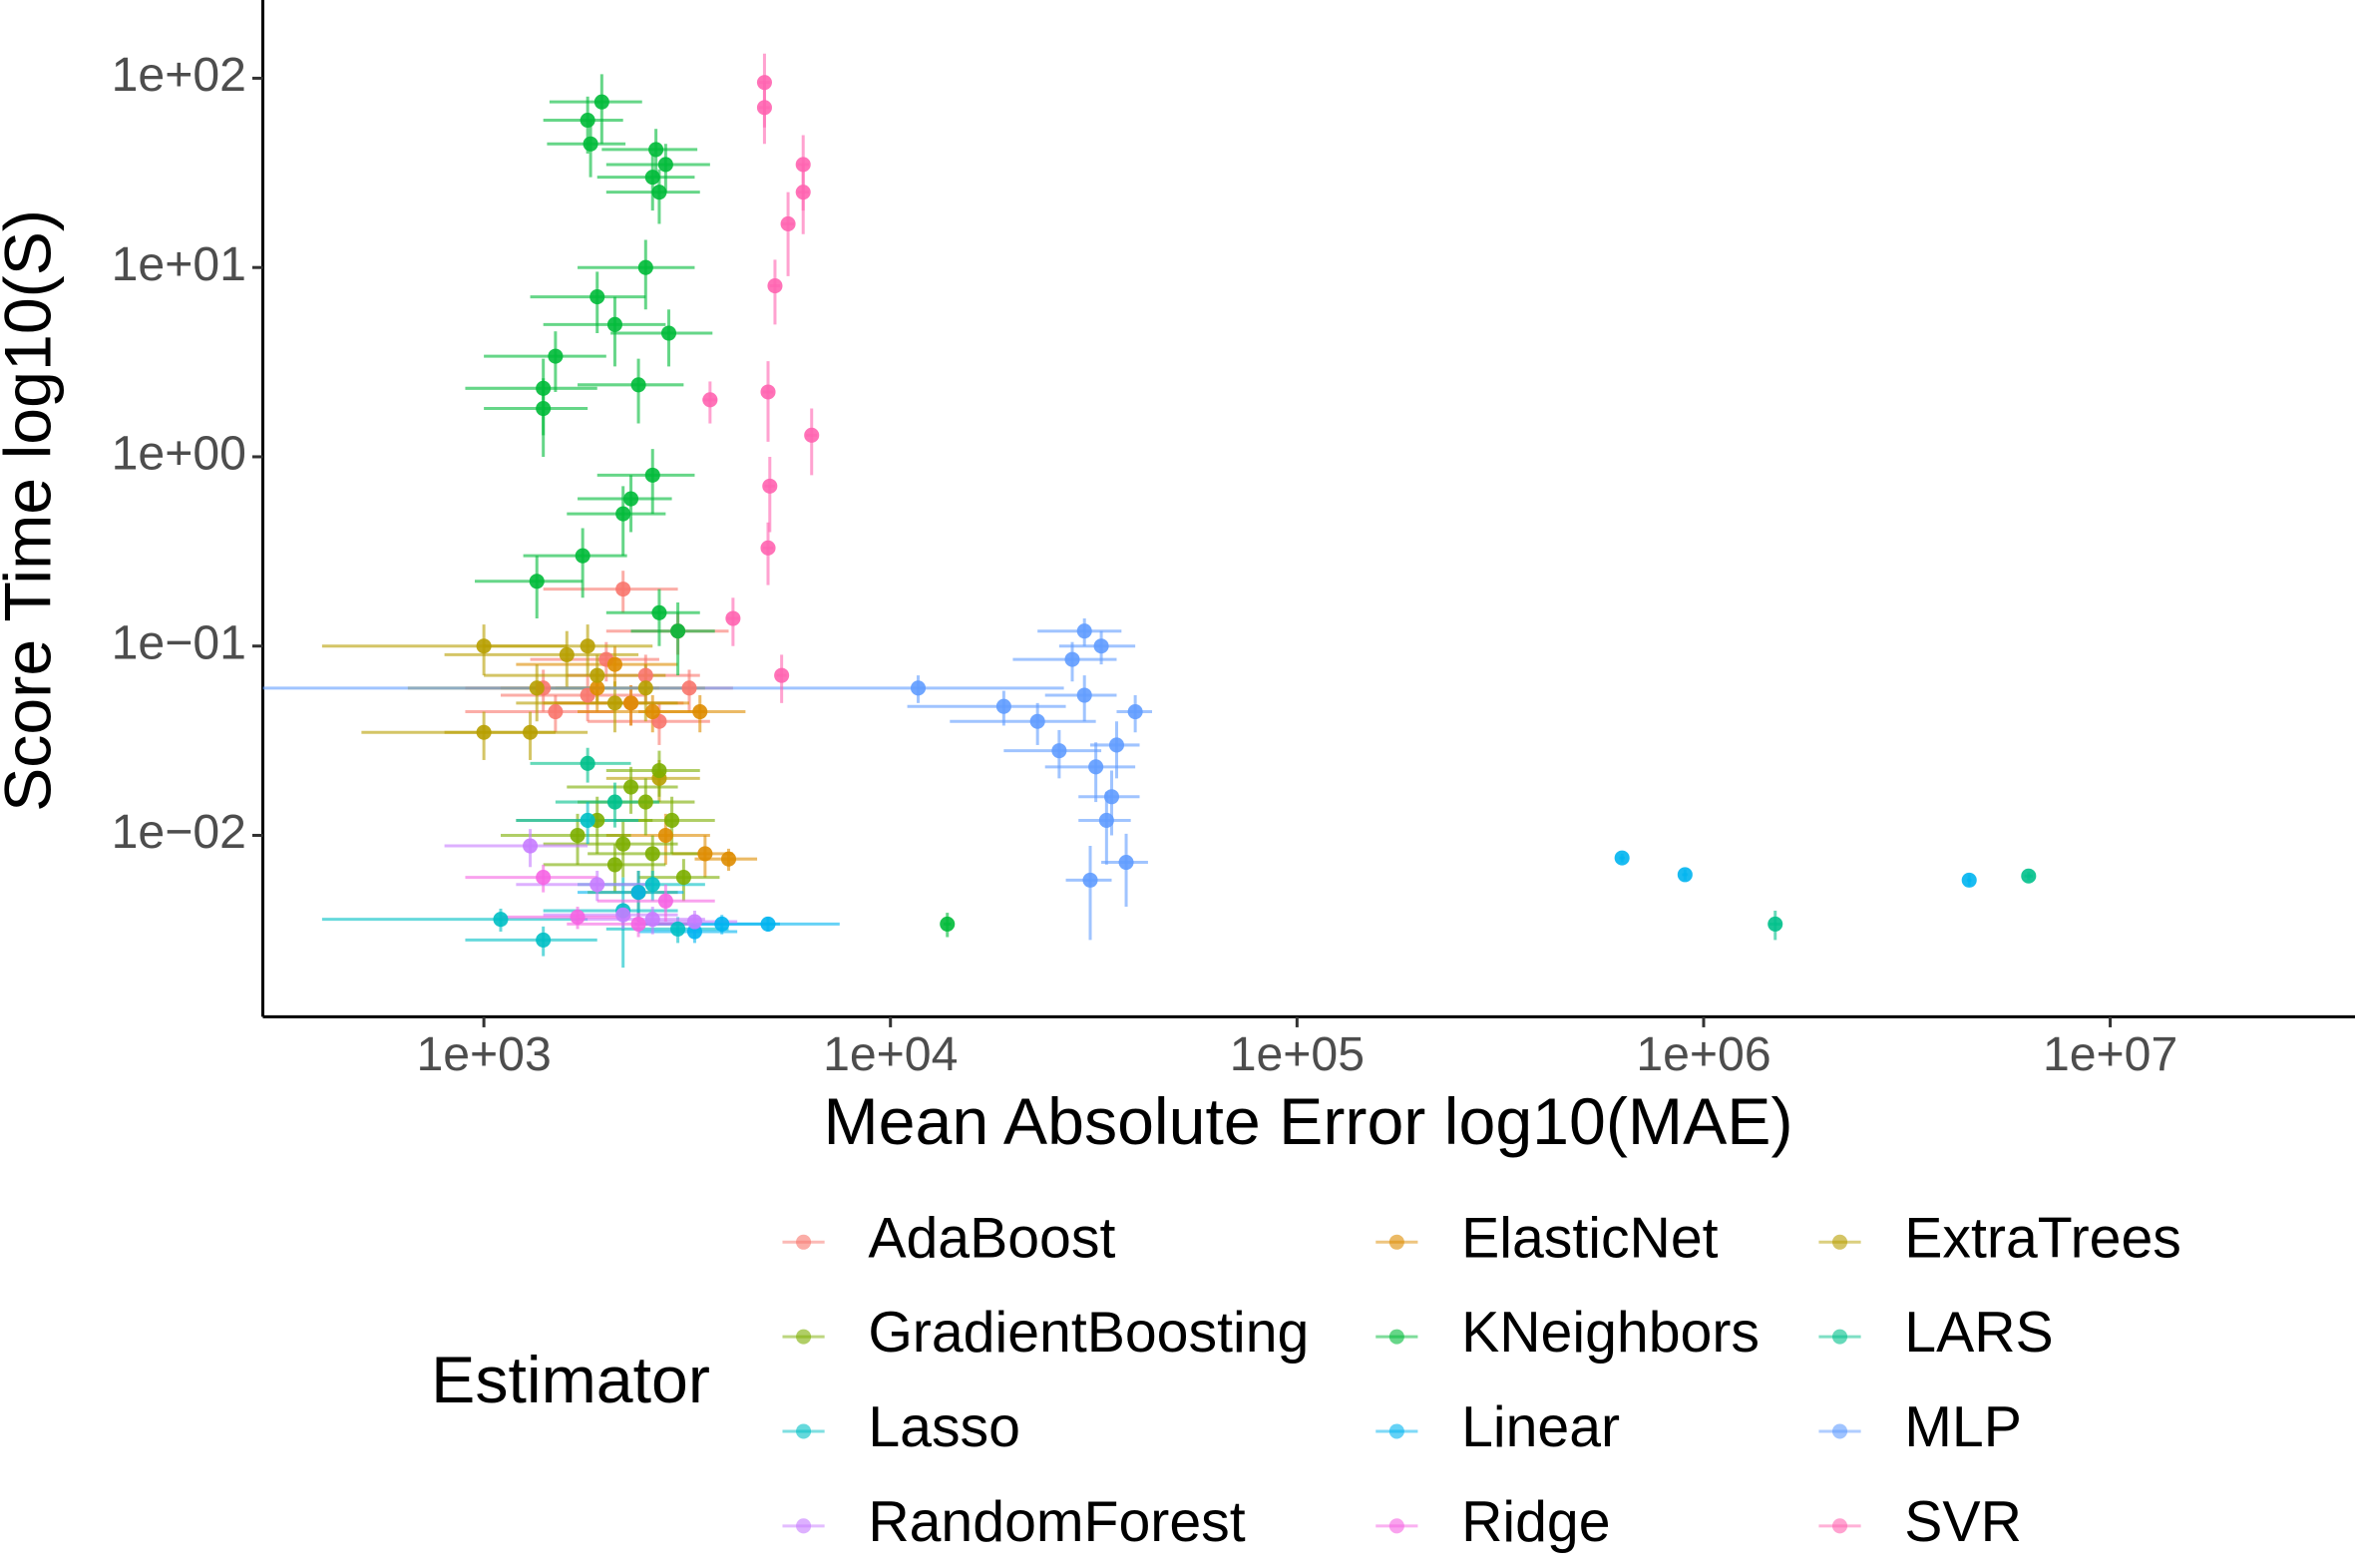 This screenshot has width=2355, height=1568. I want to click on x-tick-label: 1e+03, so click(484, 1054).